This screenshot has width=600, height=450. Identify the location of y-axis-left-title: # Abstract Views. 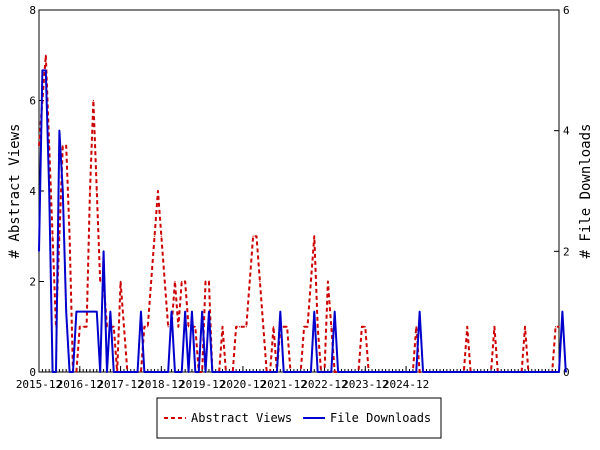
(15, 191).